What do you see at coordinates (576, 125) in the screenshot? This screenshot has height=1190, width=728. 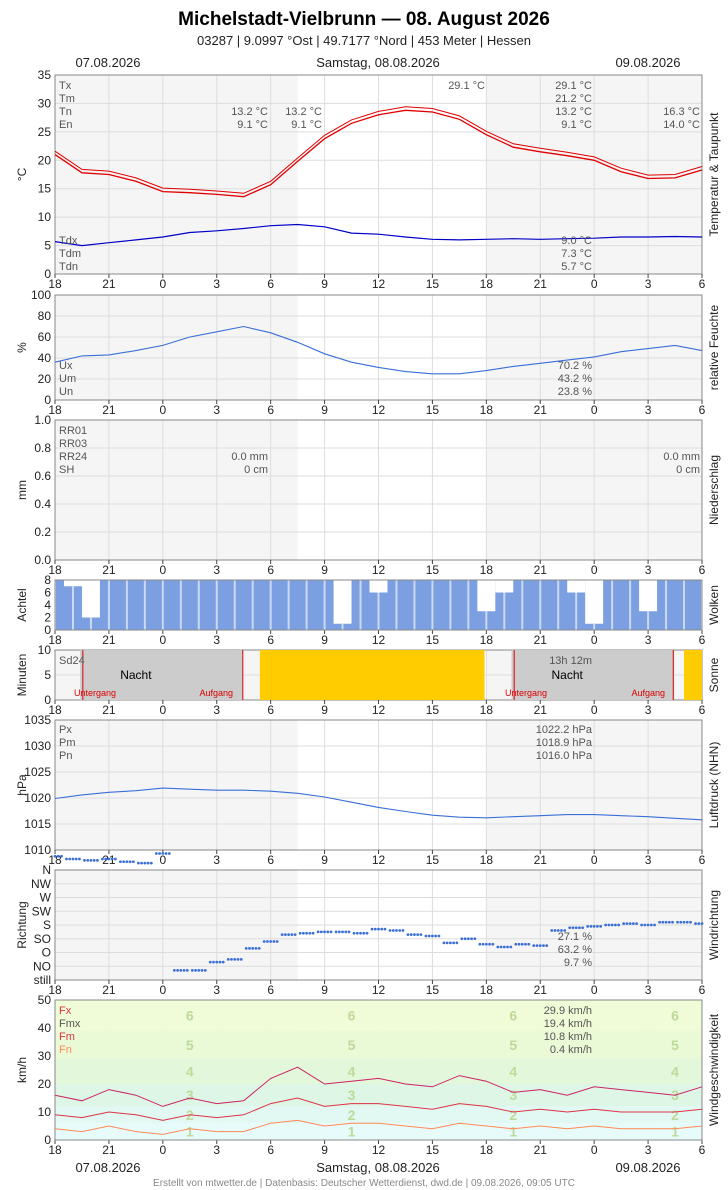 I see `temp-stat-value: 9.1 °C` at bounding box center [576, 125].